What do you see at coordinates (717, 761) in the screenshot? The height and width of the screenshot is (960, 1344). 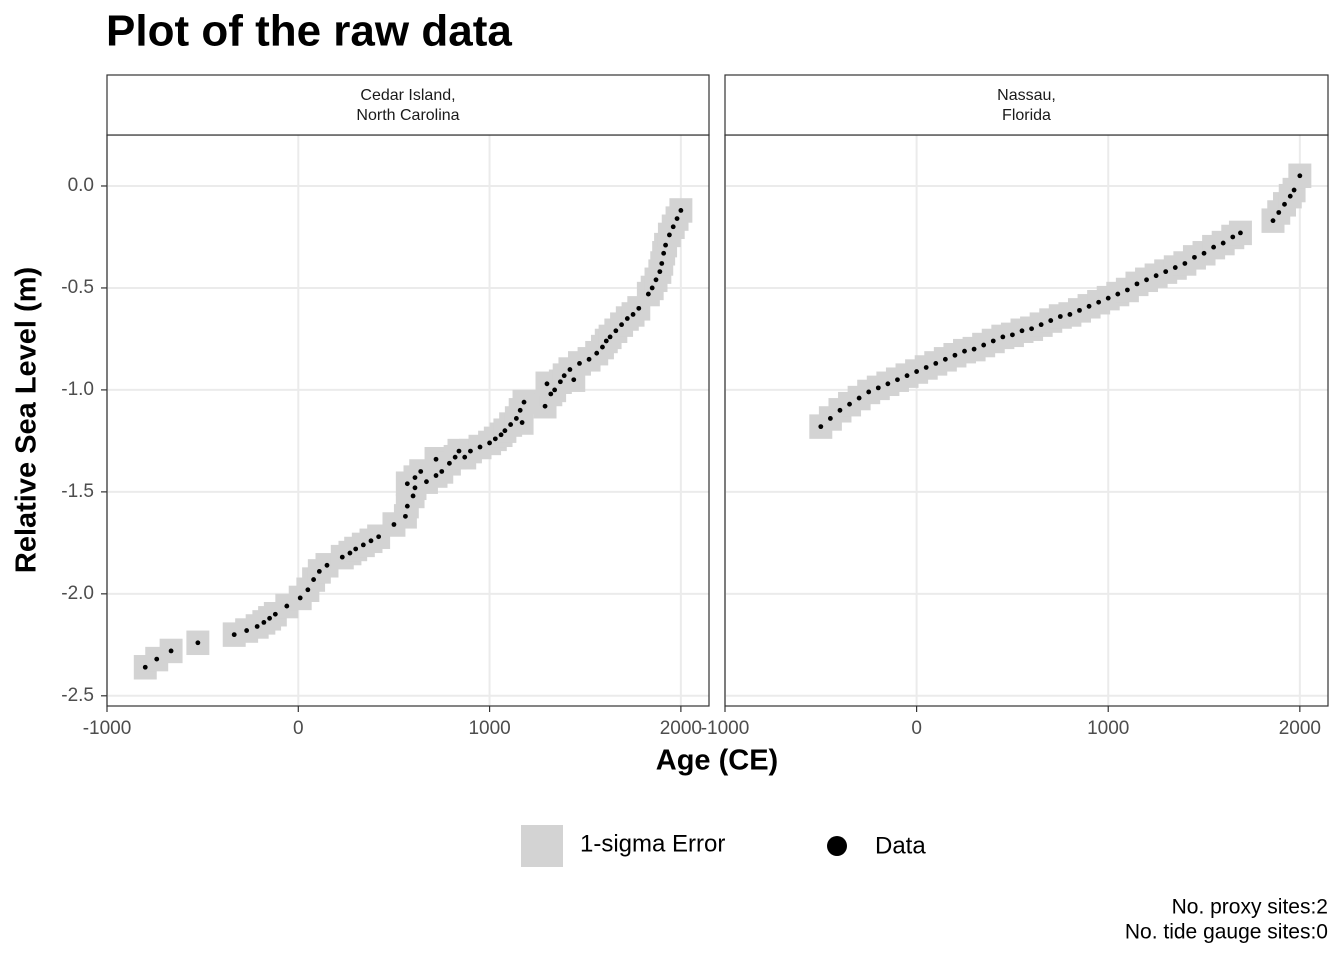 I see `x-axis-title: Age (CE)` at bounding box center [717, 761].